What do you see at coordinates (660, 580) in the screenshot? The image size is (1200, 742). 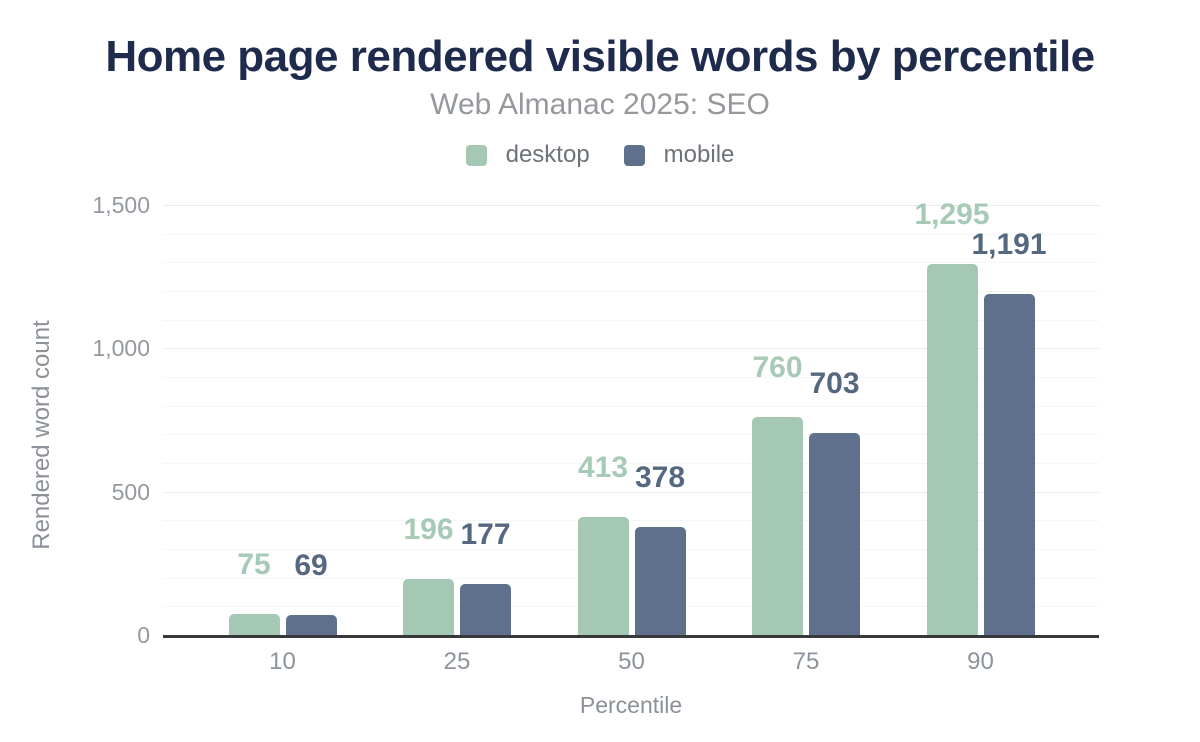 I see `bar-mobile-p50` at bounding box center [660, 580].